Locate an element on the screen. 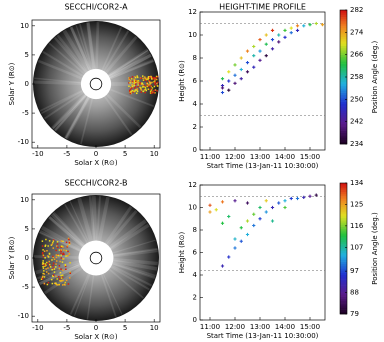  colorbar-tick-label: 266 is located at coordinates (357, 55).